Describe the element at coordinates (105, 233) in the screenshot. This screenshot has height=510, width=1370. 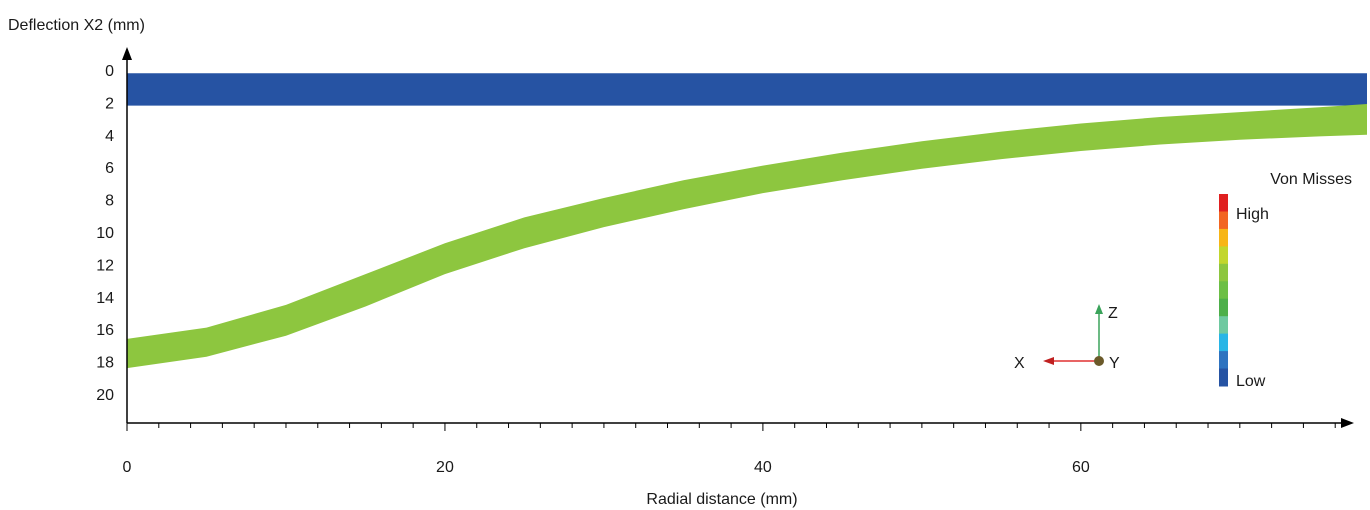
I see `y-tick-label: 10` at that location.